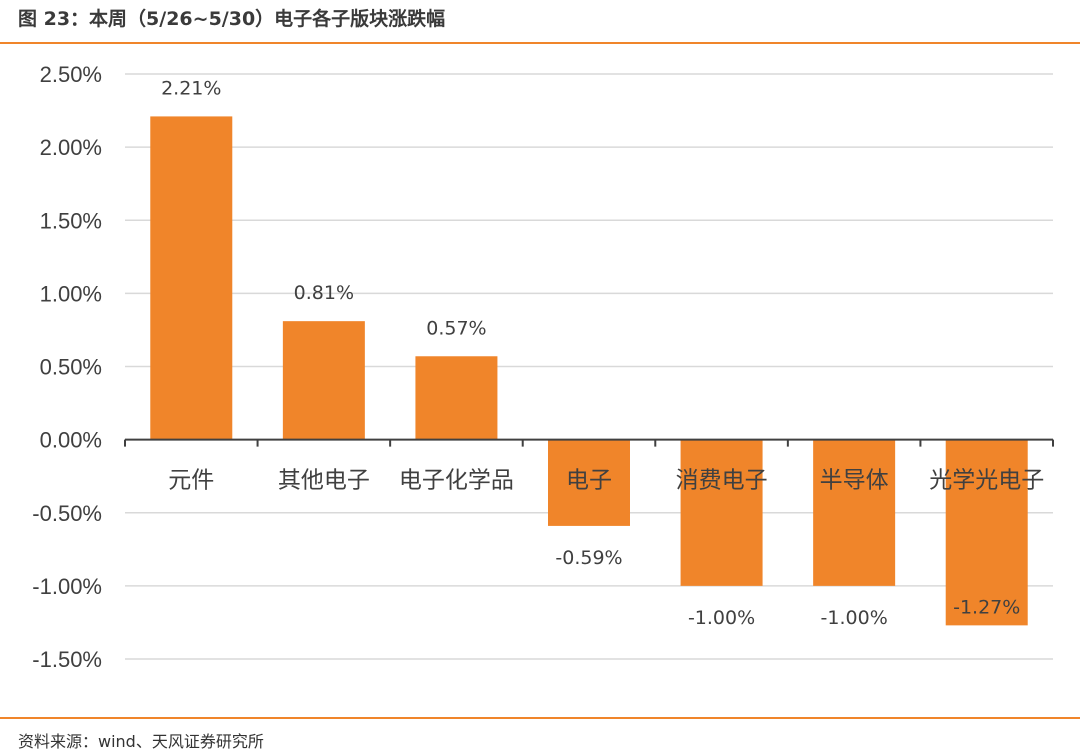  I want to click on category-label: 其他电子, so click(324, 481).